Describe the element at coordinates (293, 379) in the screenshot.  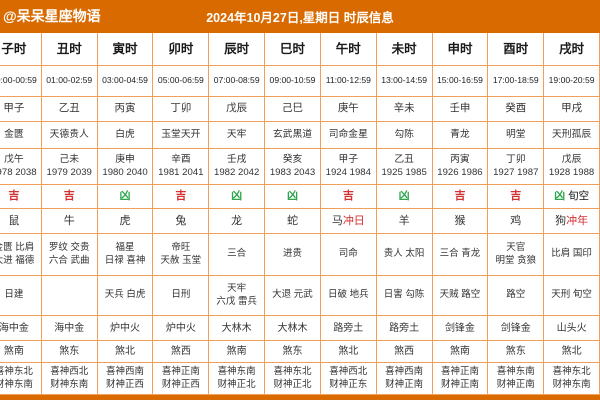
I see `gods-direction-cell: 喜神东北 财神正北` at that location.